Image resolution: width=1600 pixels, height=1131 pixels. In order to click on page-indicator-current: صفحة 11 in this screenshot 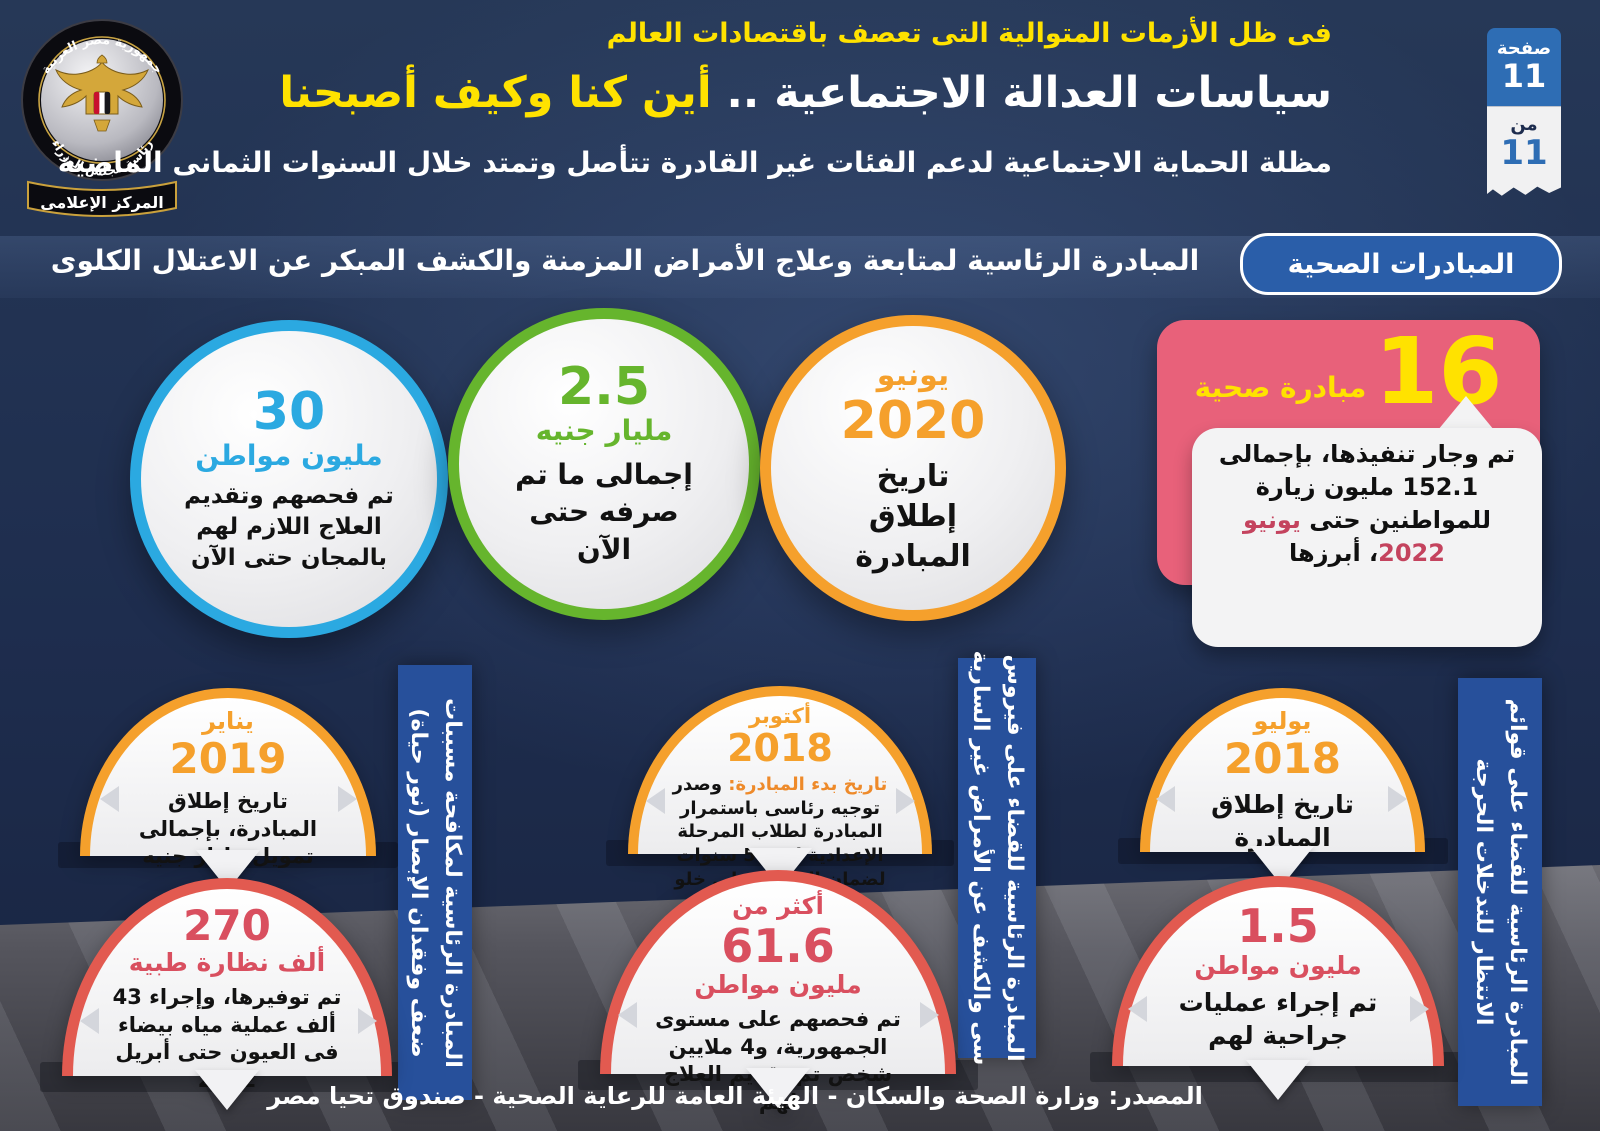, I will do `click(1524, 67)`.